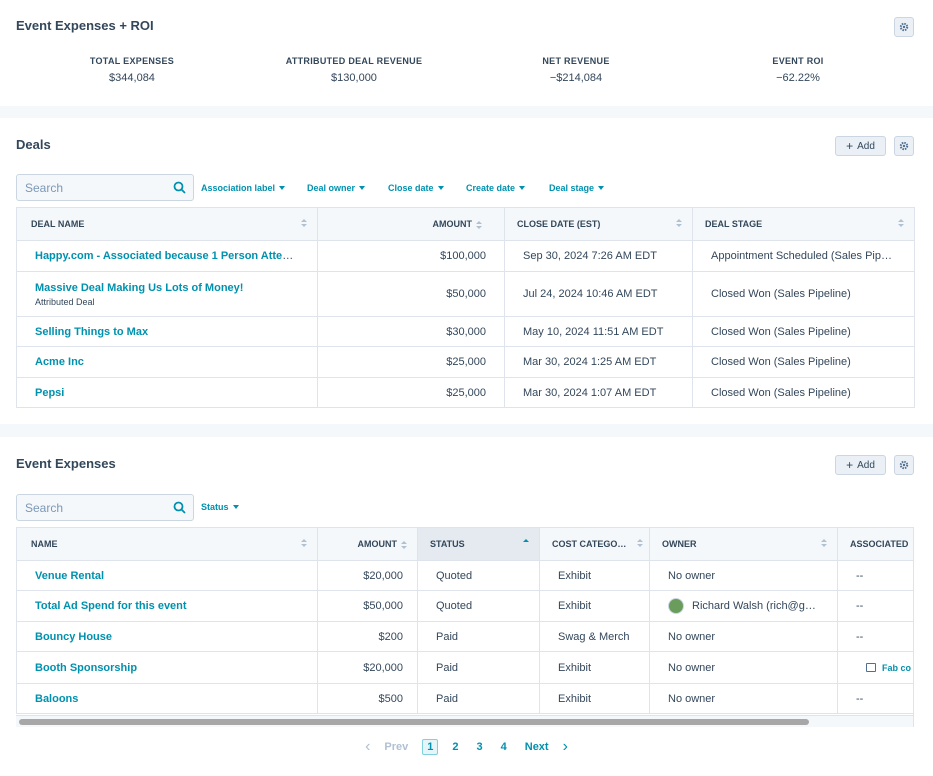 The image size is (933, 776). What do you see at coordinates (367, 606) in the screenshot?
I see `amount-cell: $50,000` at bounding box center [367, 606].